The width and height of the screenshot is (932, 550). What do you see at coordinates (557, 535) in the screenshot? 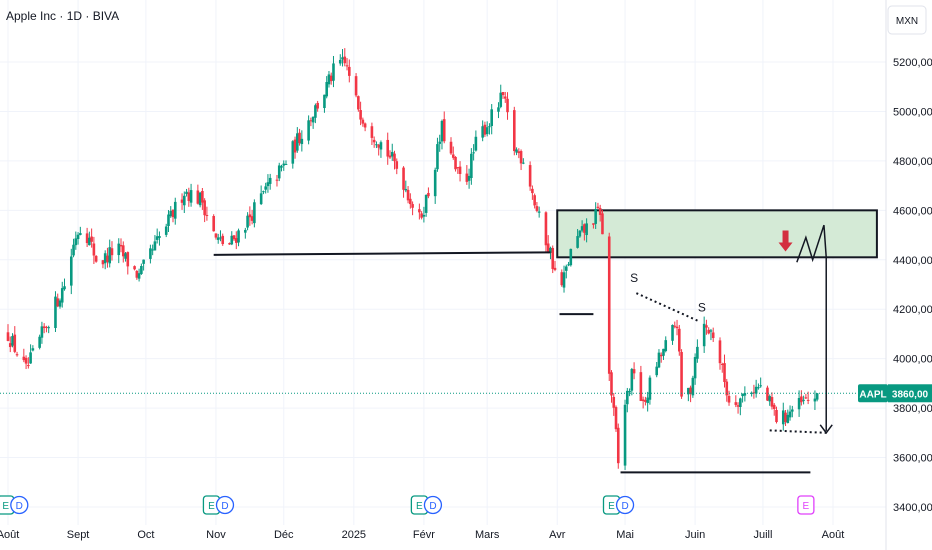
I see `x-tick-label: Avr` at bounding box center [557, 535].